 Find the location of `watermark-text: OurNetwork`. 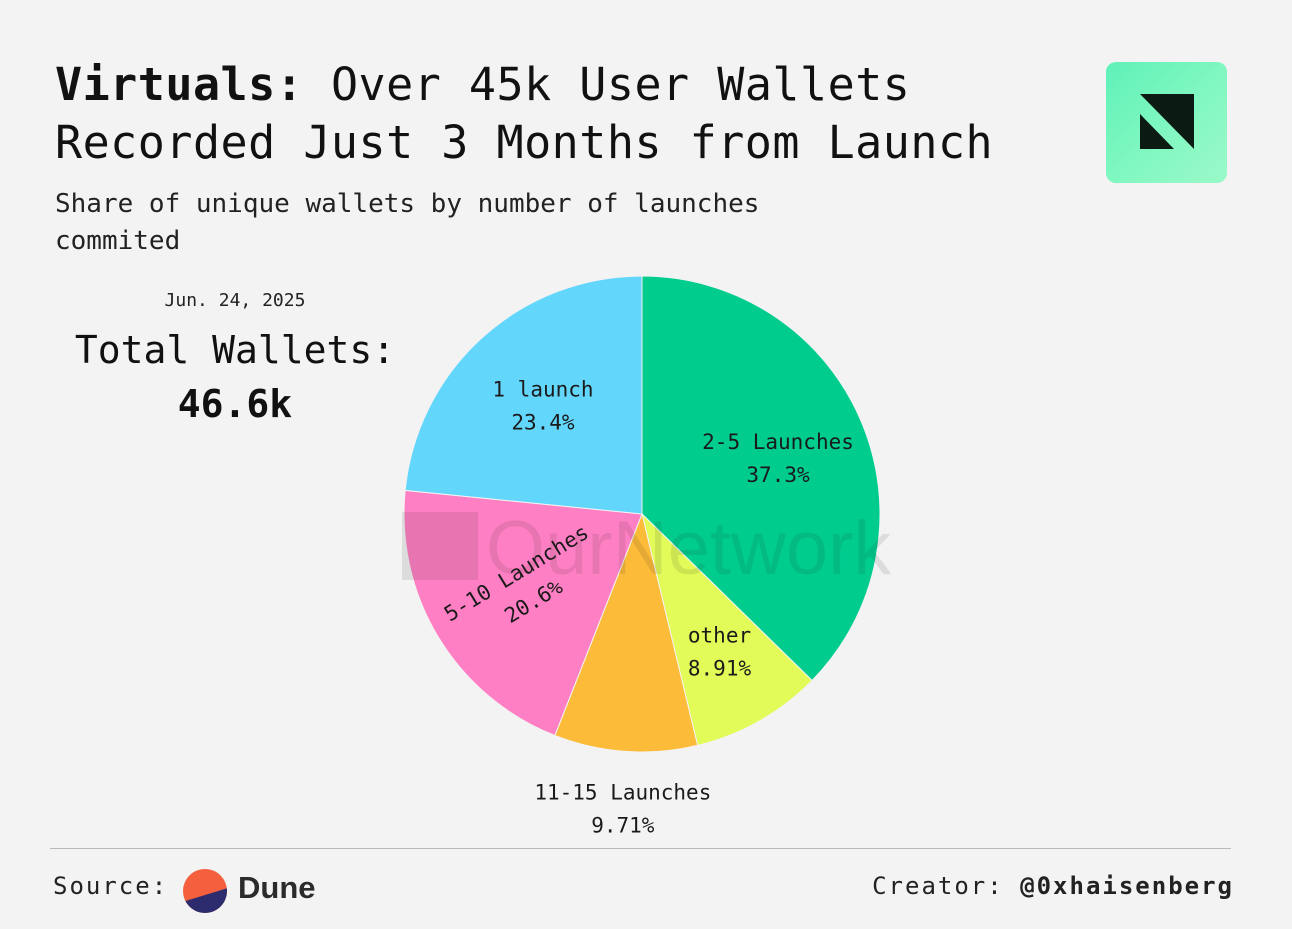

watermark-text: OurNetwork is located at coordinates (689, 548).